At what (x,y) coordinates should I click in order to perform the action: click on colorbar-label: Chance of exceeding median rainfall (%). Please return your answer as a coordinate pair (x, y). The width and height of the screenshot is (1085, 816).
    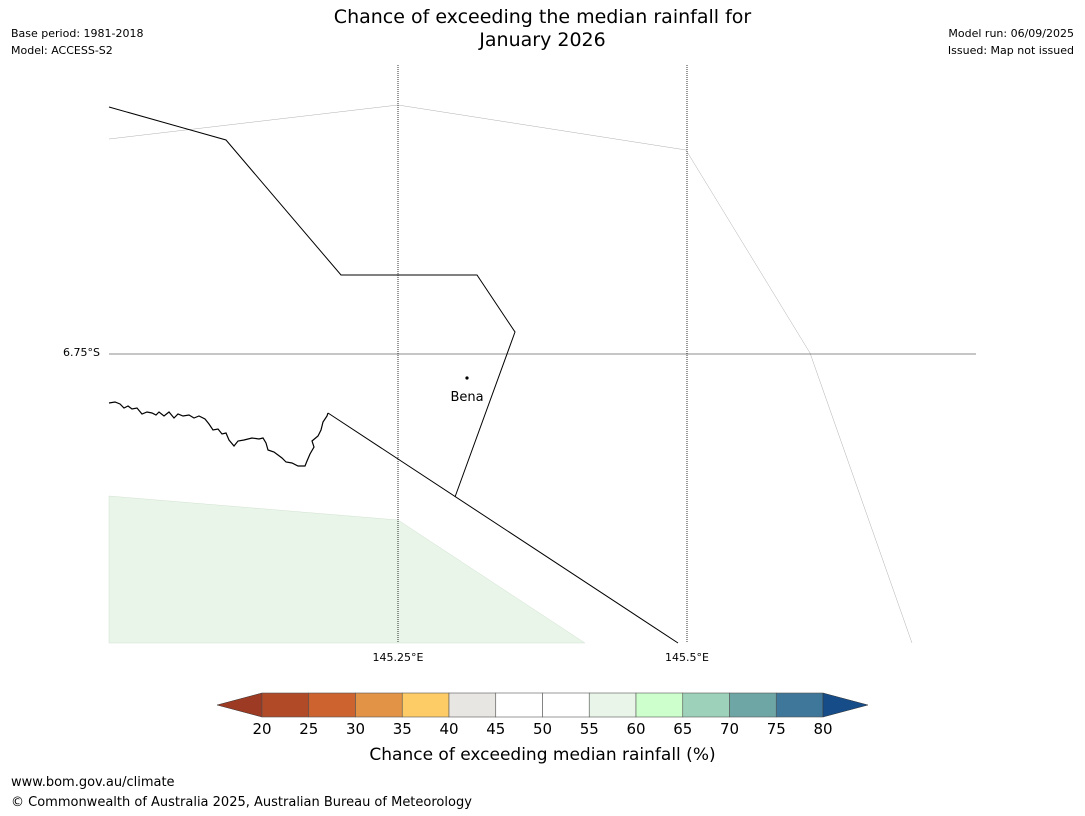
    Looking at the image, I should click on (542, 755).